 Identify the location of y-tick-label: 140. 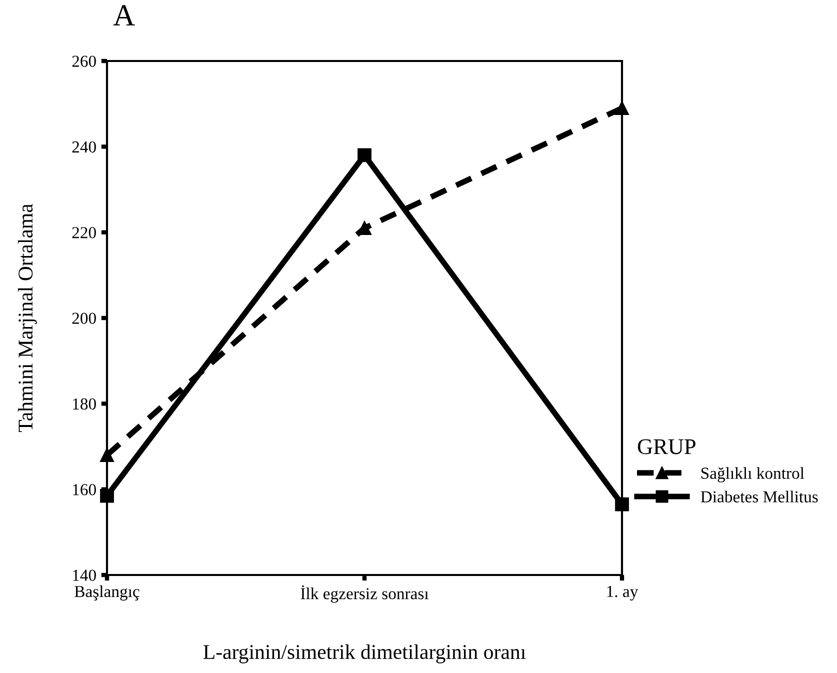
(84, 575).